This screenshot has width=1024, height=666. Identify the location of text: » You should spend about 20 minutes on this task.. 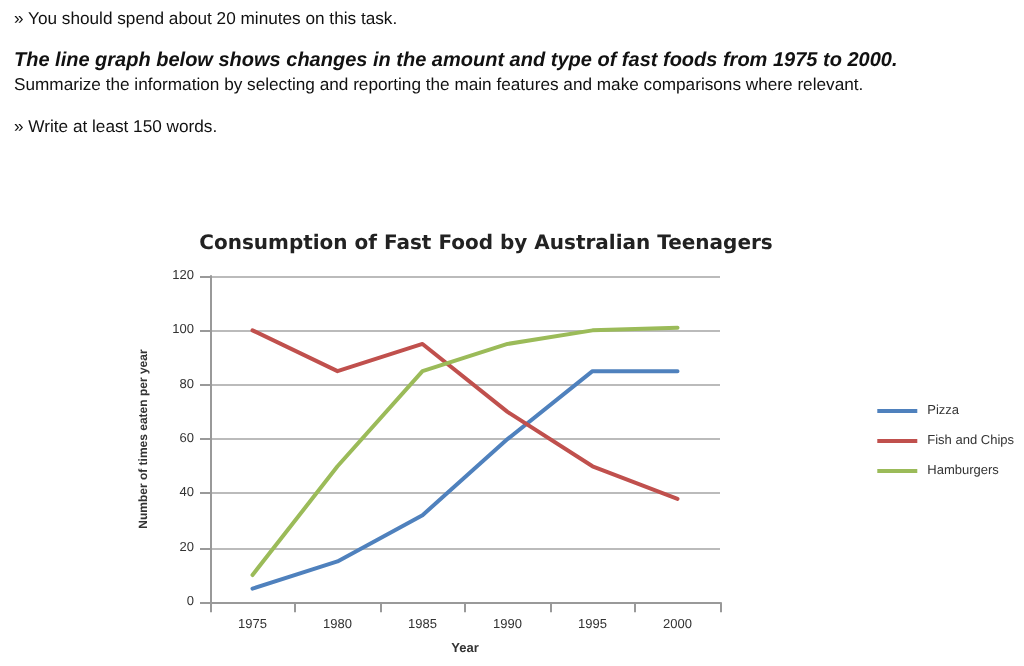
(207, 19).